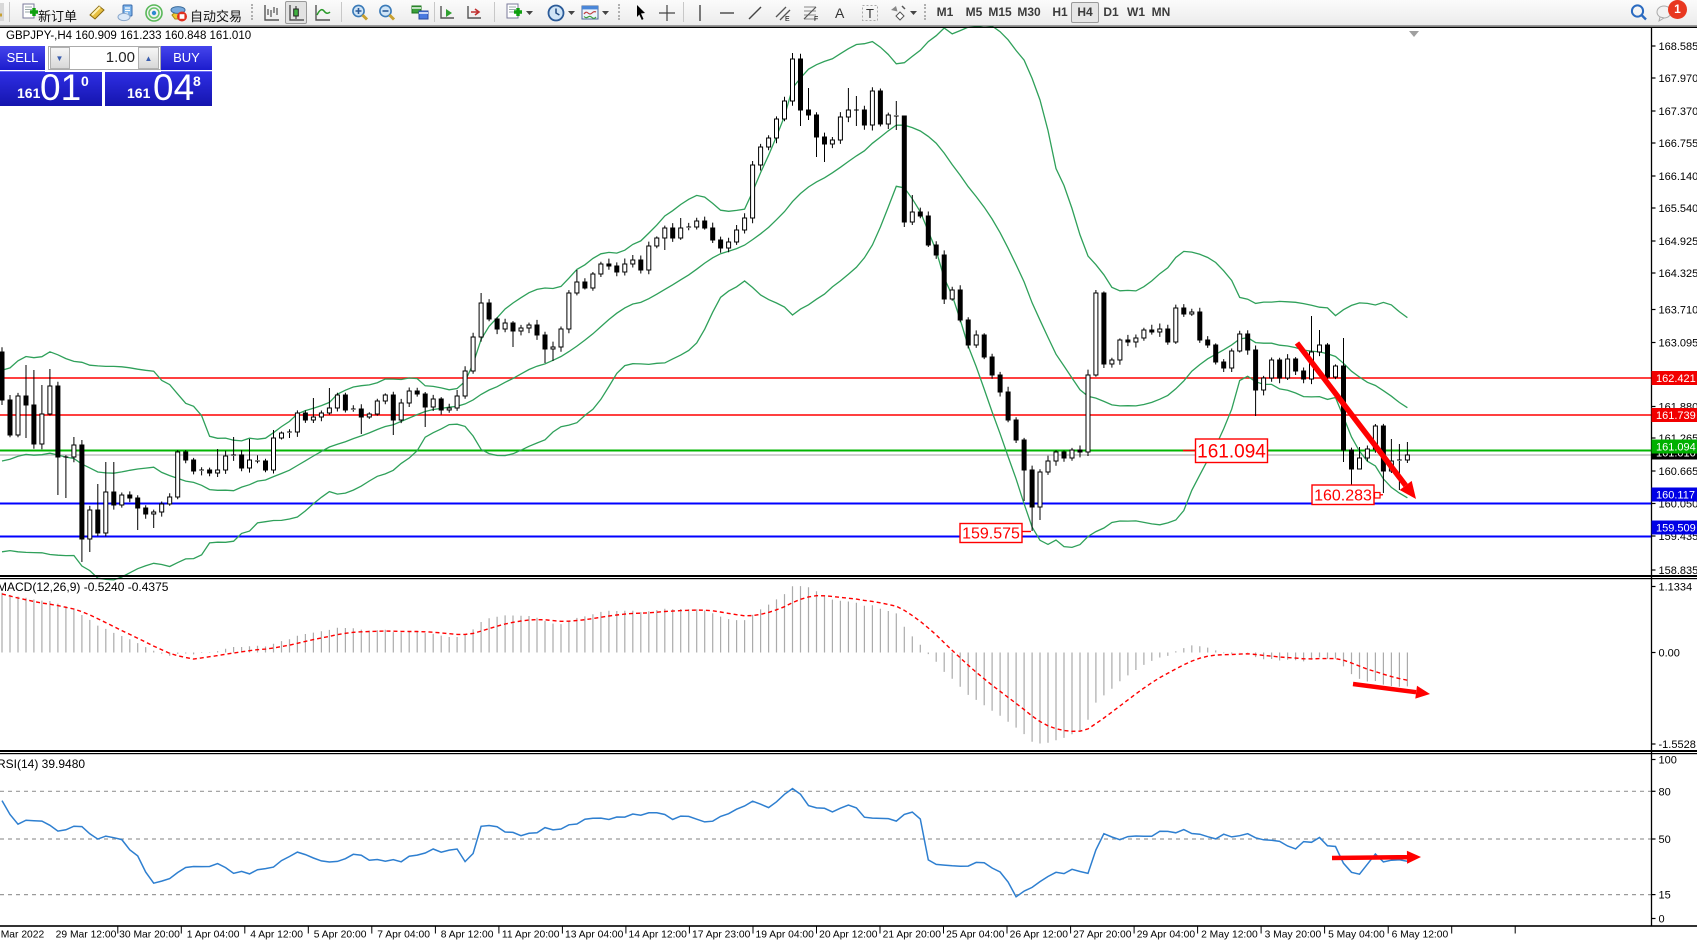 This screenshot has height=941, width=1697. Describe the element at coordinates (1166, 935) in the screenshot. I see `svg-text: 29 Apr 04:00` at that location.